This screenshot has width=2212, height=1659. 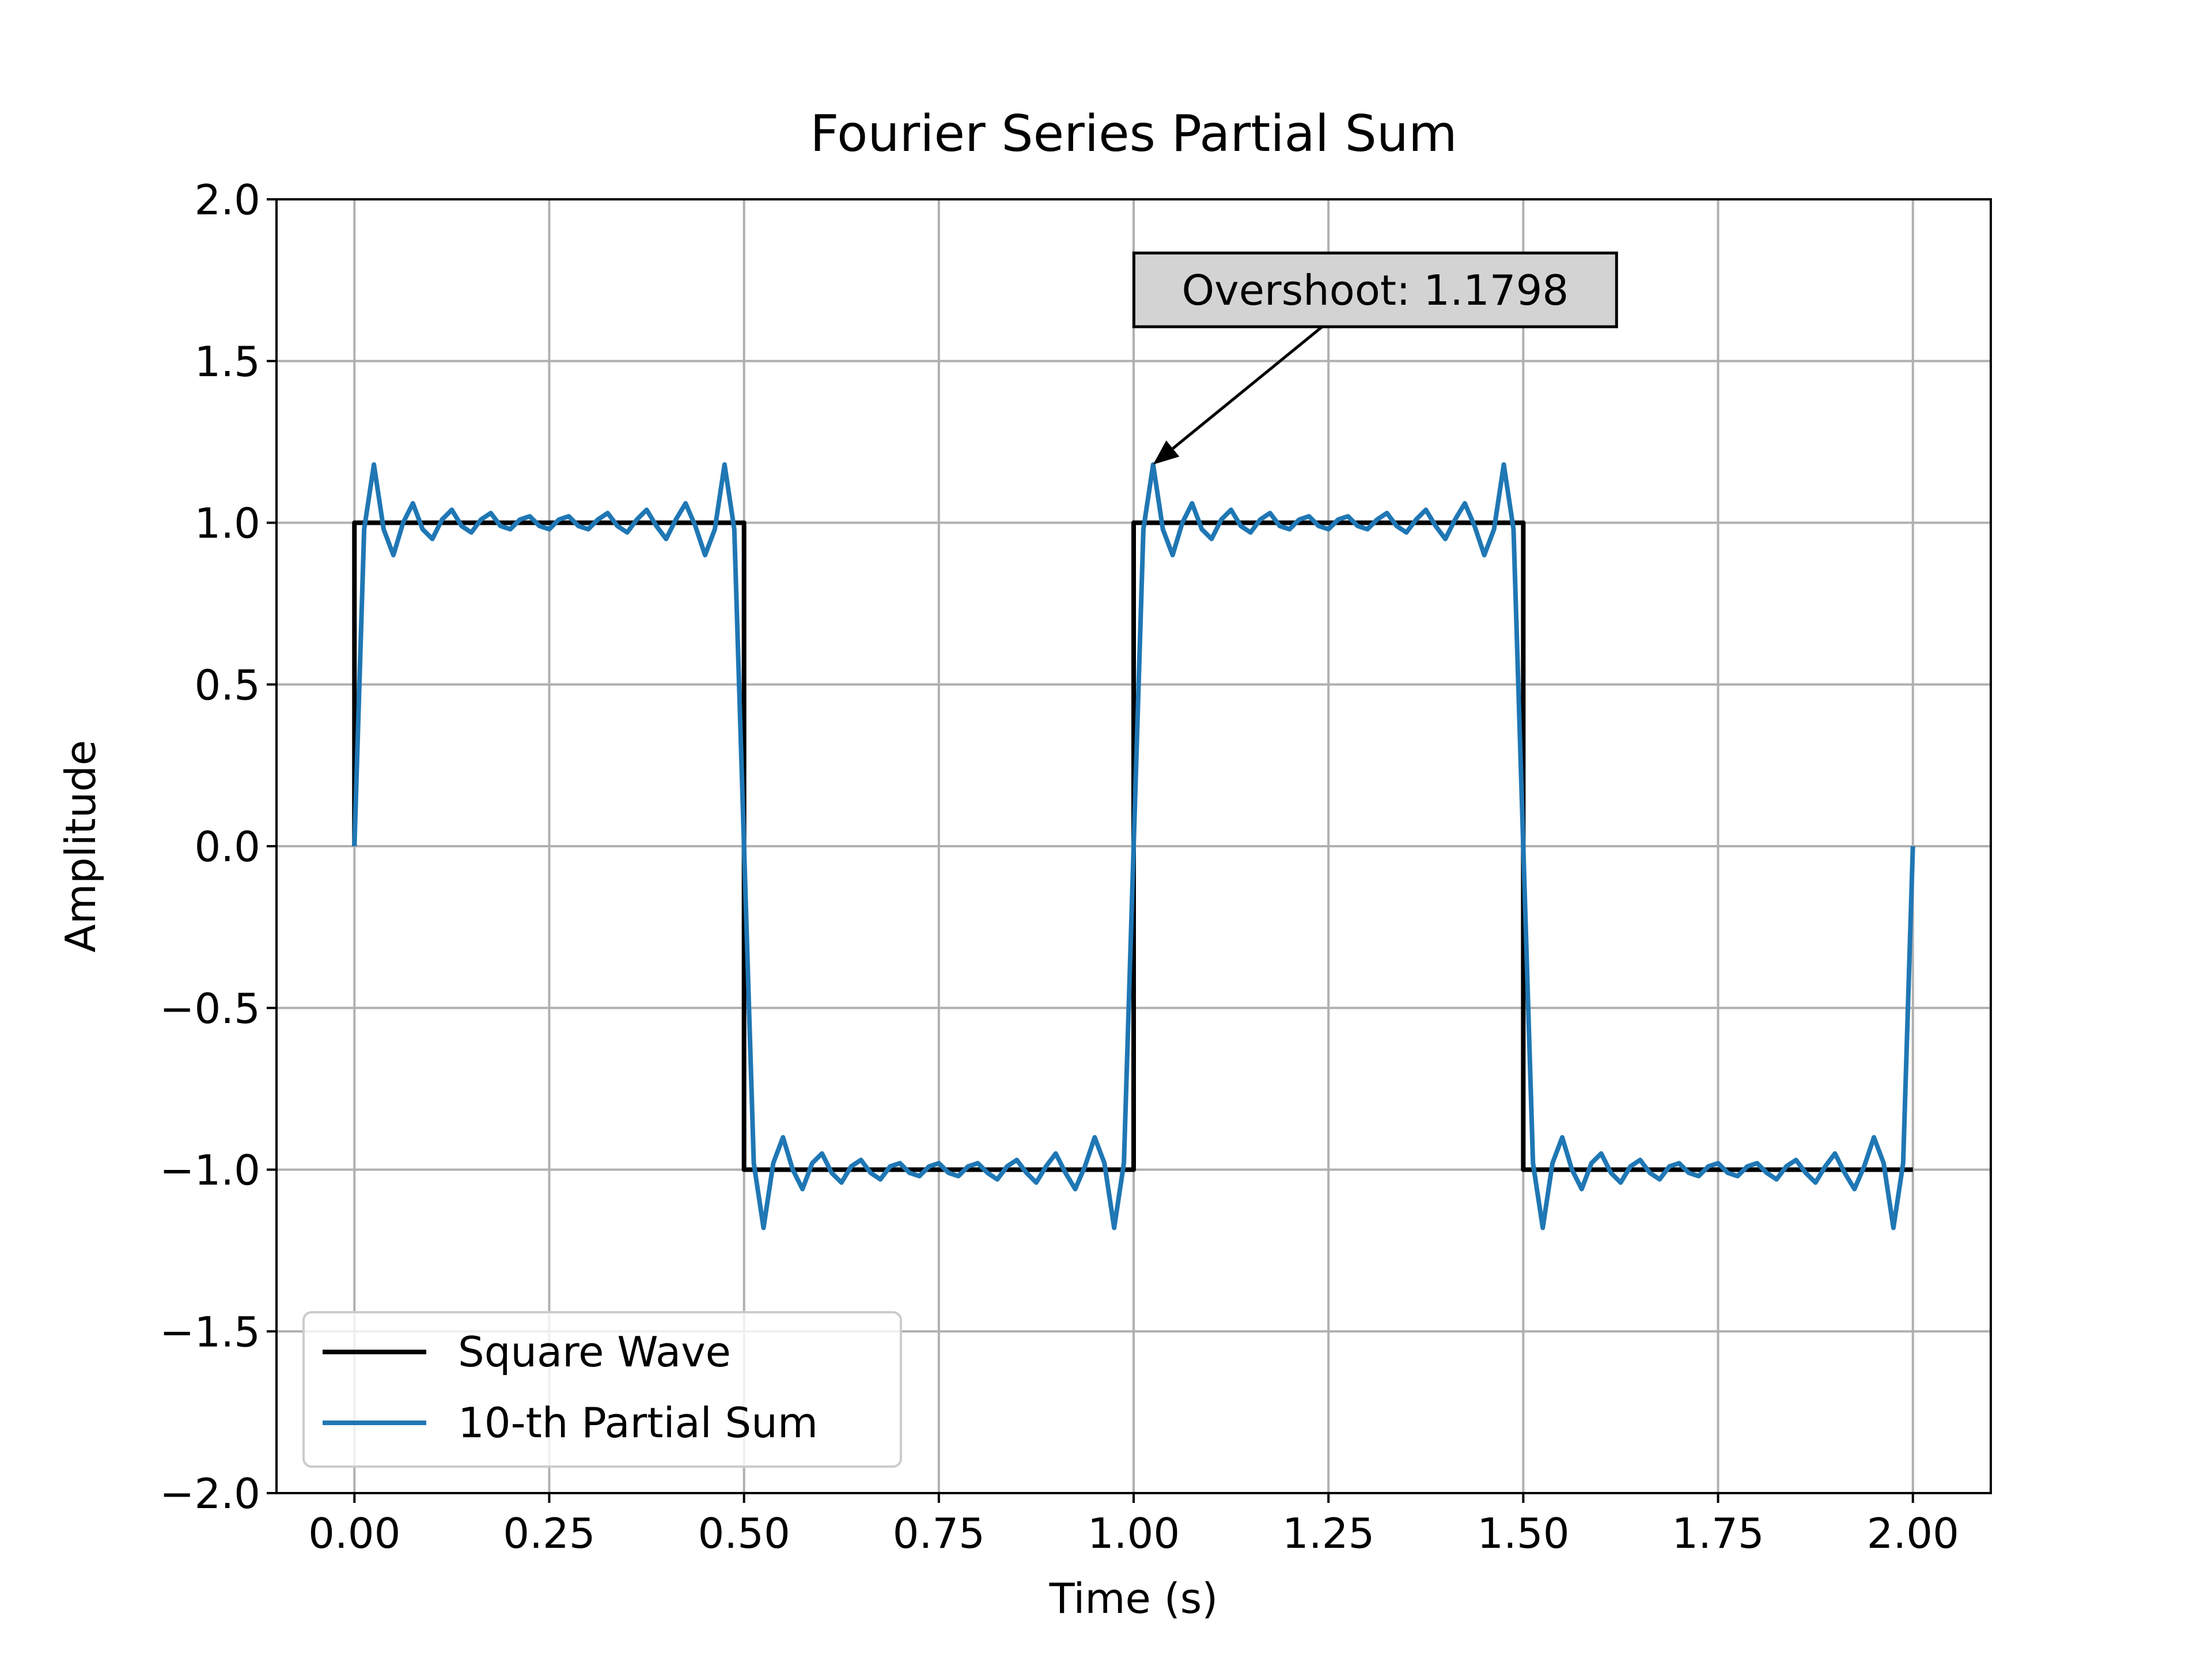 What do you see at coordinates (210, 1008) in the screenshot?
I see `y-tick-label: −0.5` at bounding box center [210, 1008].